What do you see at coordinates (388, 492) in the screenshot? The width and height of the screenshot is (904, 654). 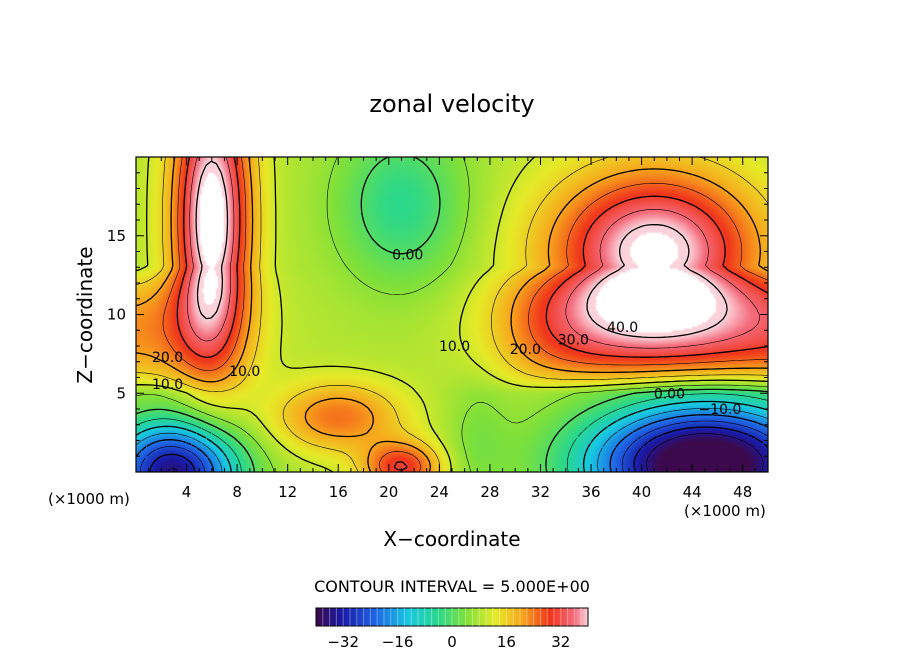 I see `x-tick-label: 20` at bounding box center [388, 492].